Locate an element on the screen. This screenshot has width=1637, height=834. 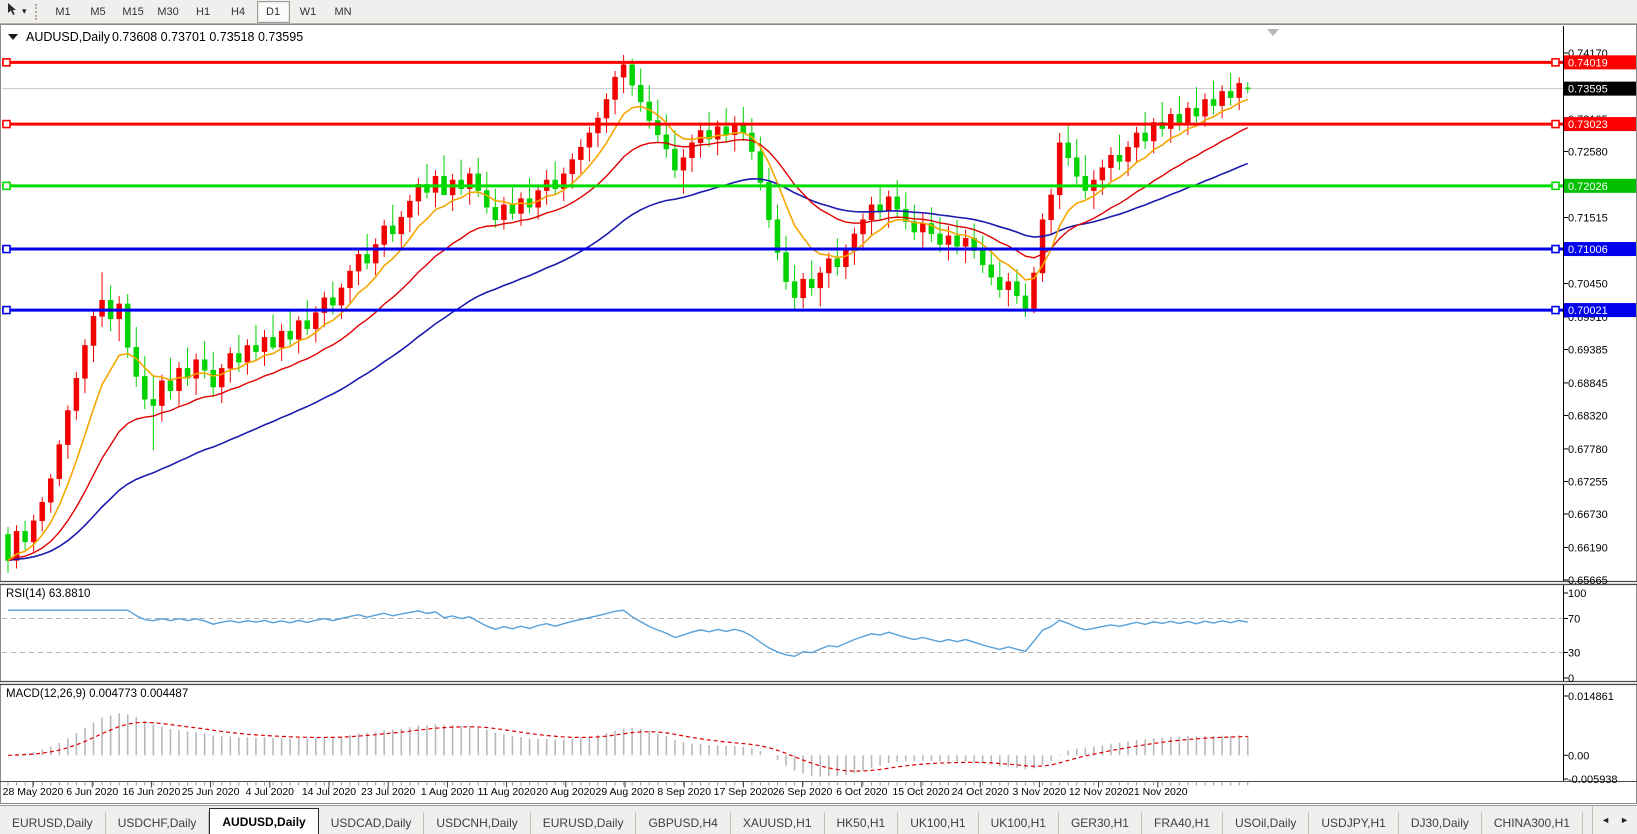
symbol-tab-xauusd-h1: XAUUSD,H1 is located at coordinates (778, 823).